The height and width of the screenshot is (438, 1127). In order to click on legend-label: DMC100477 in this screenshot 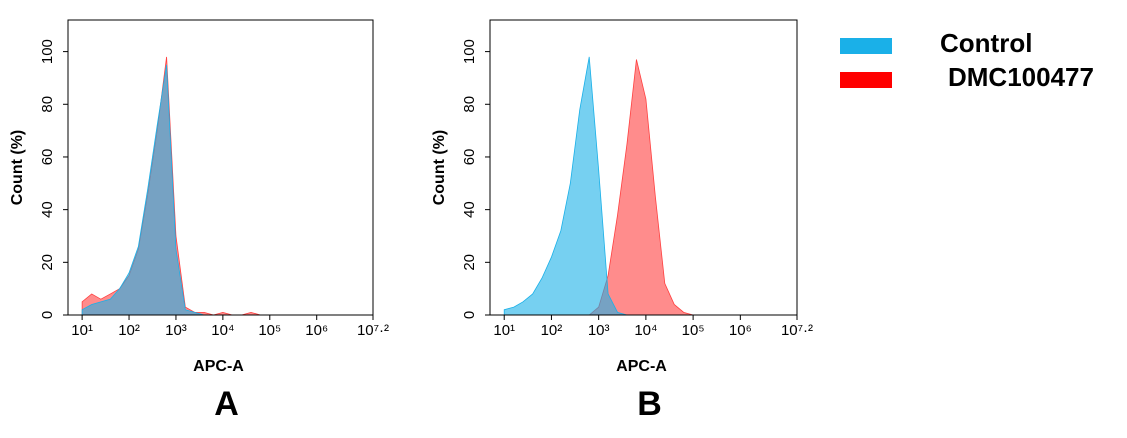, I will do `click(1021, 77)`.